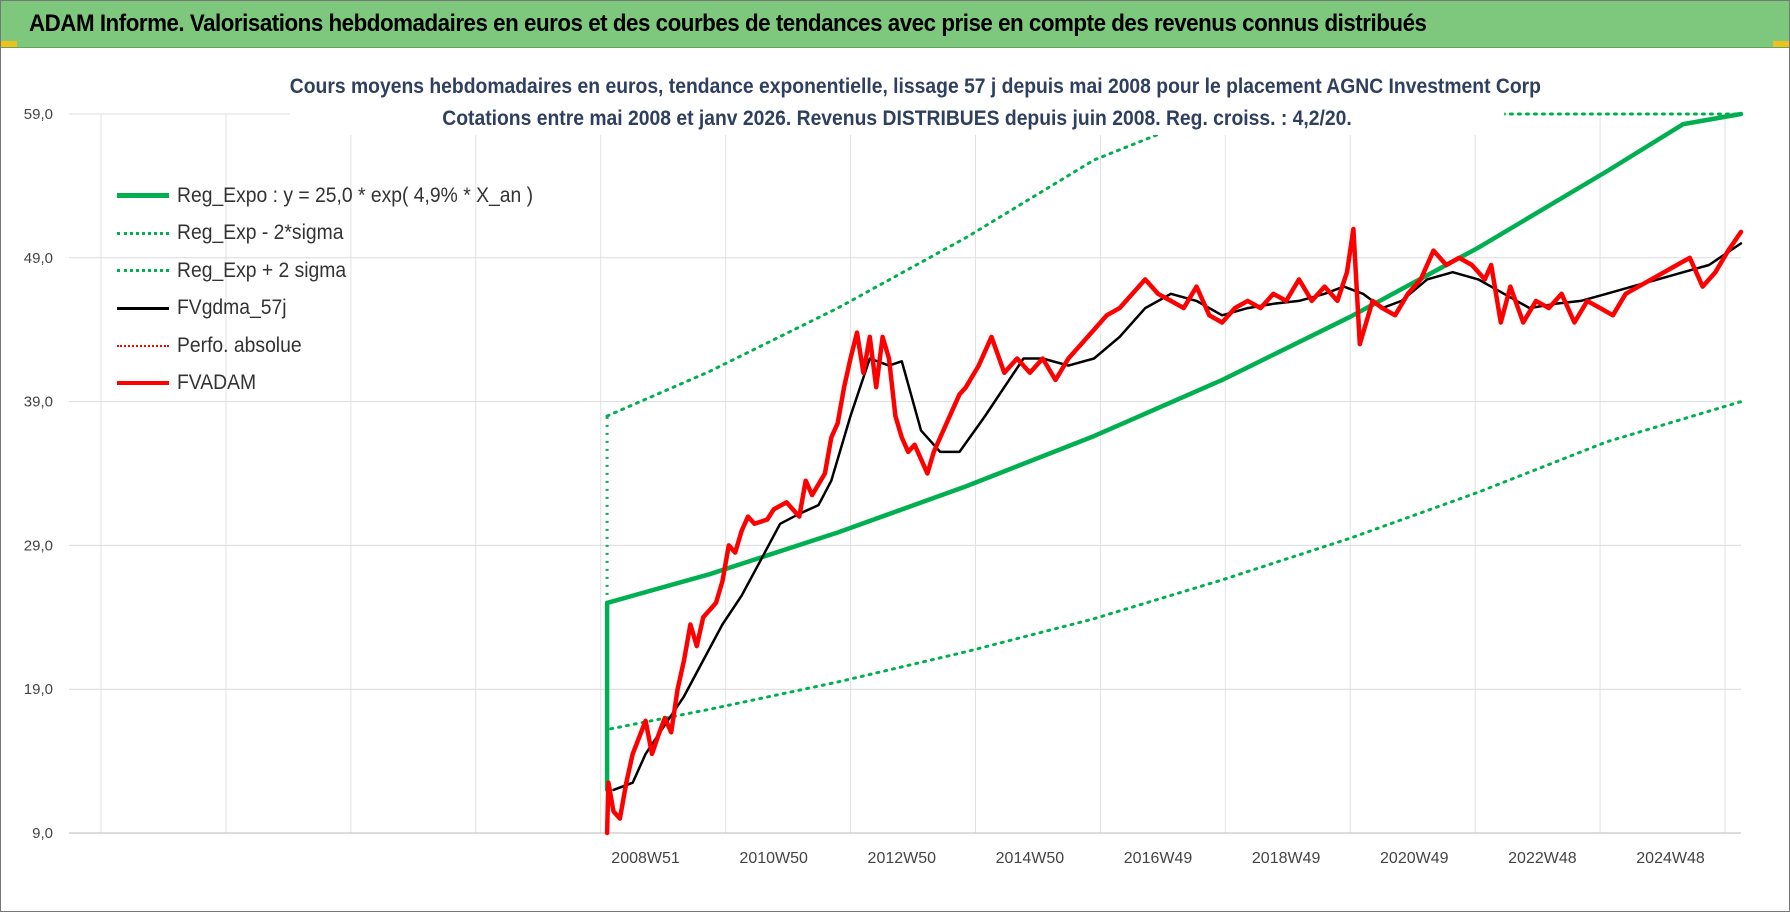  What do you see at coordinates (42, 833) in the screenshot?
I see `y-tick-label: 9,0` at bounding box center [42, 833].